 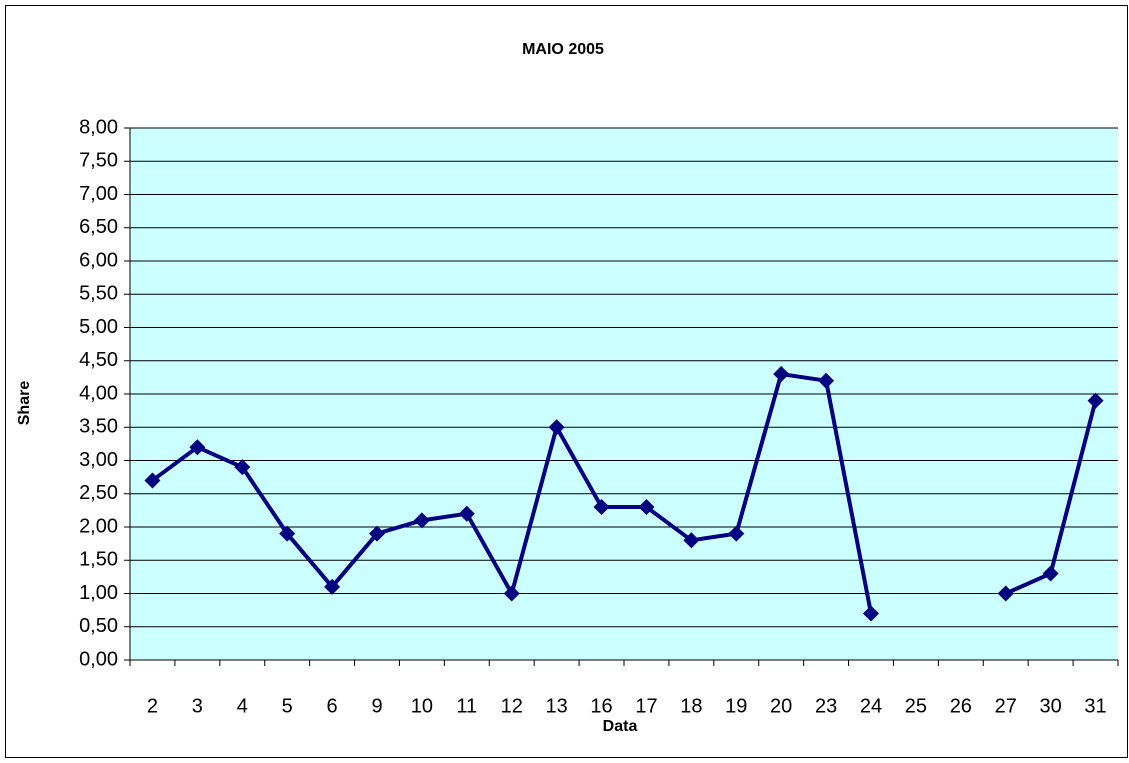 I want to click on x-tick-label: 6, so click(x=332, y=706).